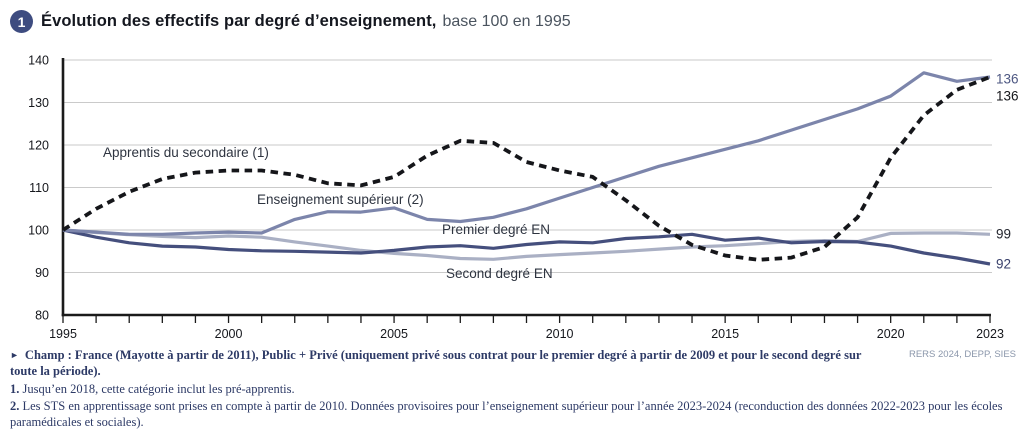 Image resolution: width=1024 pixels, height=435 pixels. Describe the element at coordinates (42, 316) in the screenshot. I see `y-tick-label: 80` at that location.